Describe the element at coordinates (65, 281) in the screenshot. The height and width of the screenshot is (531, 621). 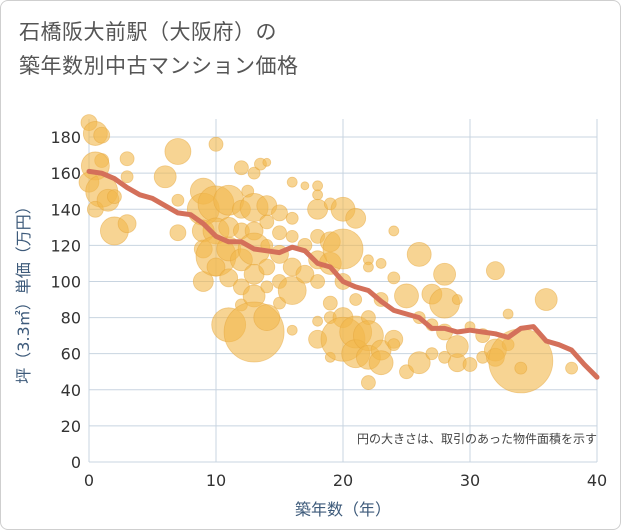
I see `y-tick-label: 100` at that location.